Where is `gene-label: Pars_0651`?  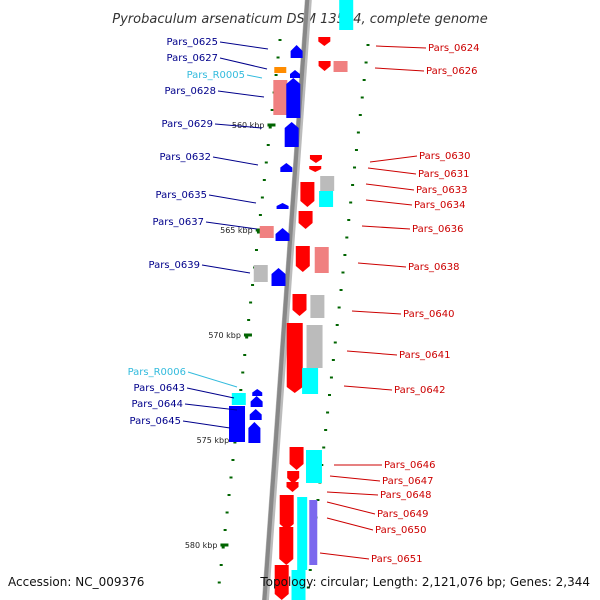 gene-label: Pars_0651 is located at coordinates (396, 559).